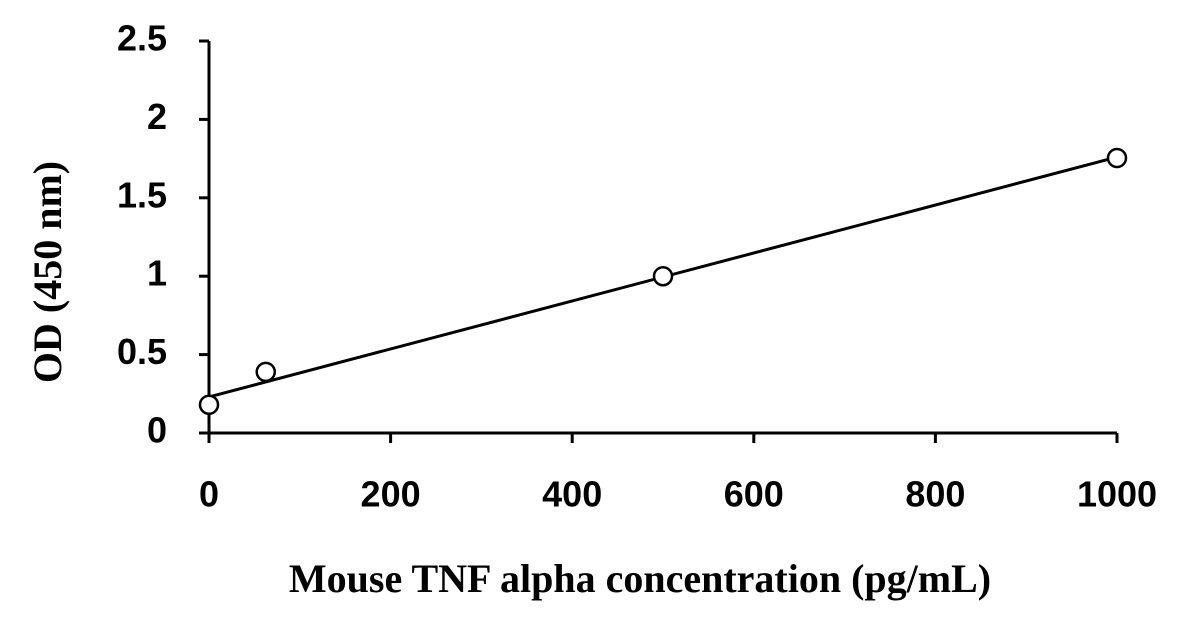  Describe the element at coordinates (142, 351) in the screenshot. I see `y-tick-label: 0.5` at that location.